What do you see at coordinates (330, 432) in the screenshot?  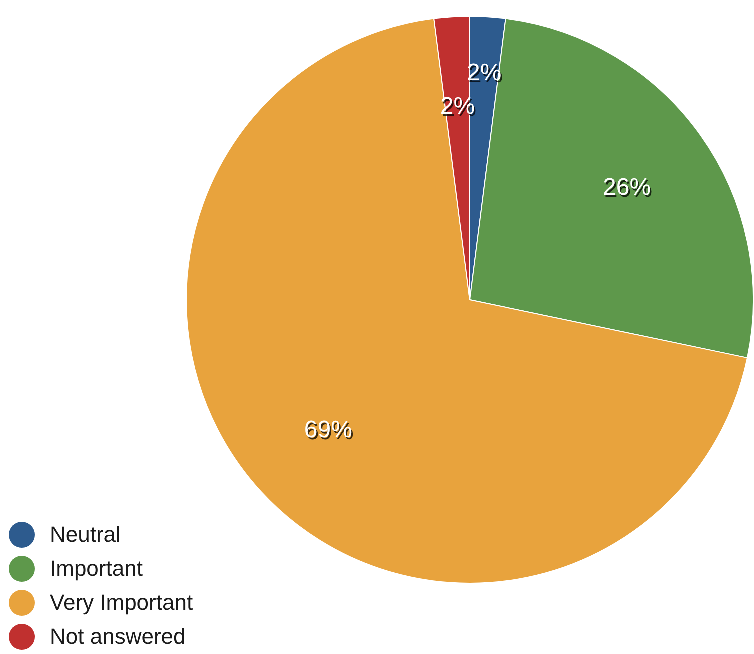 I see `data-label: 69%` at bounding box center [330, 432].